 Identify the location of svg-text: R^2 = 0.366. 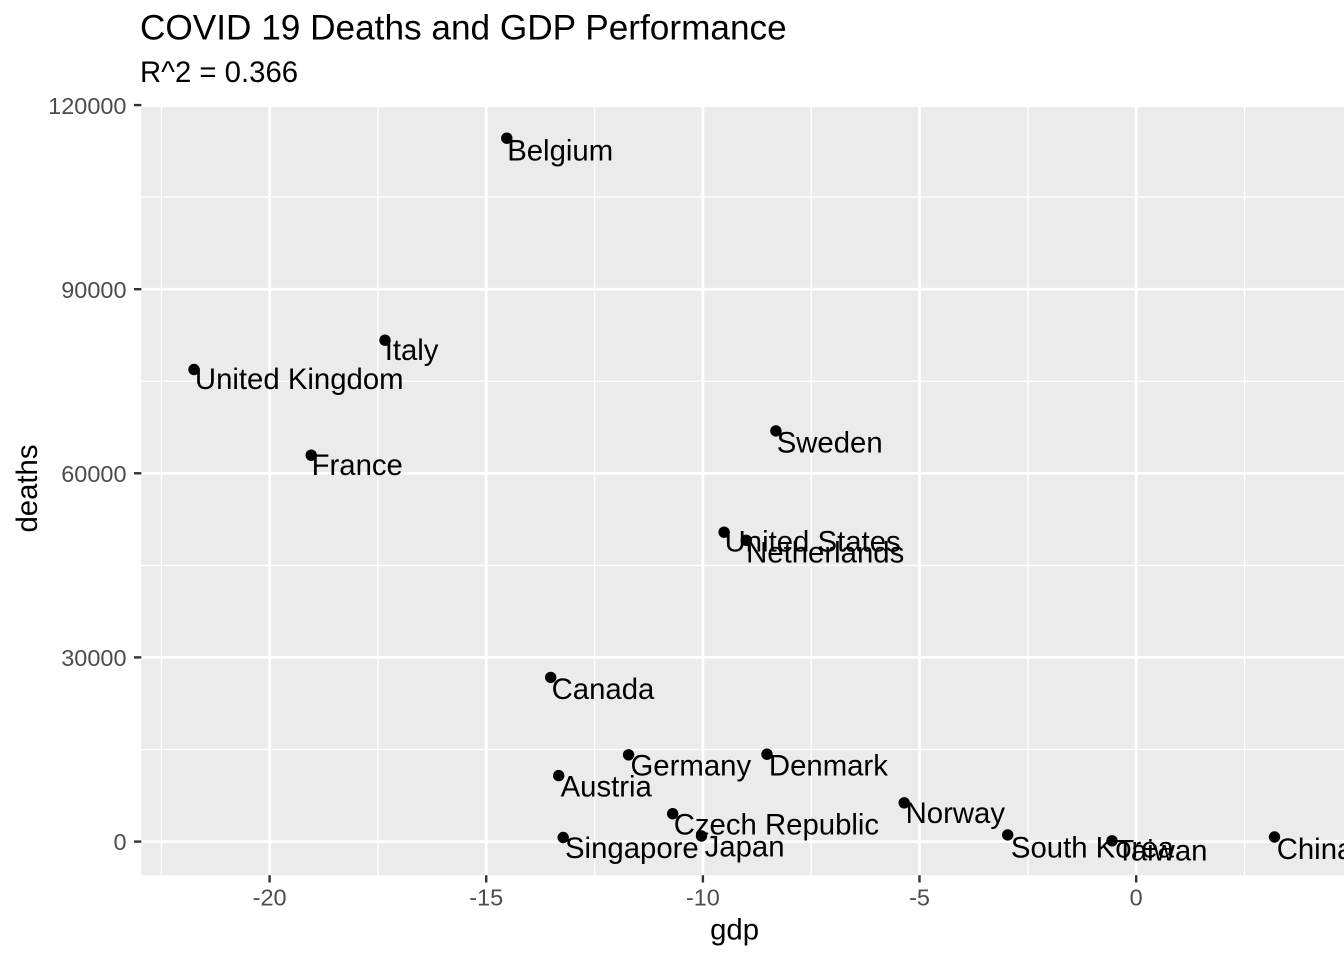
(219, 72).